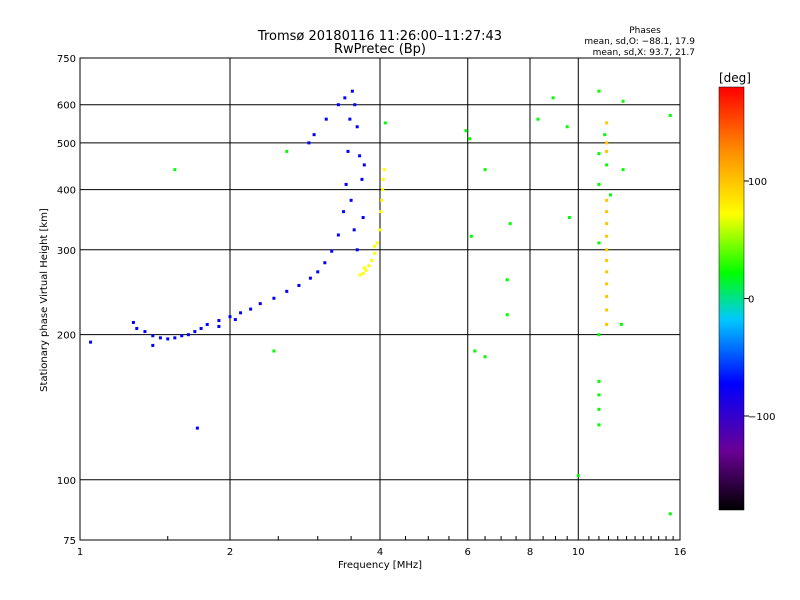  I want to click on stats-line-x: mean, sd,X: 93.7, 21.7, so click(644, 53).